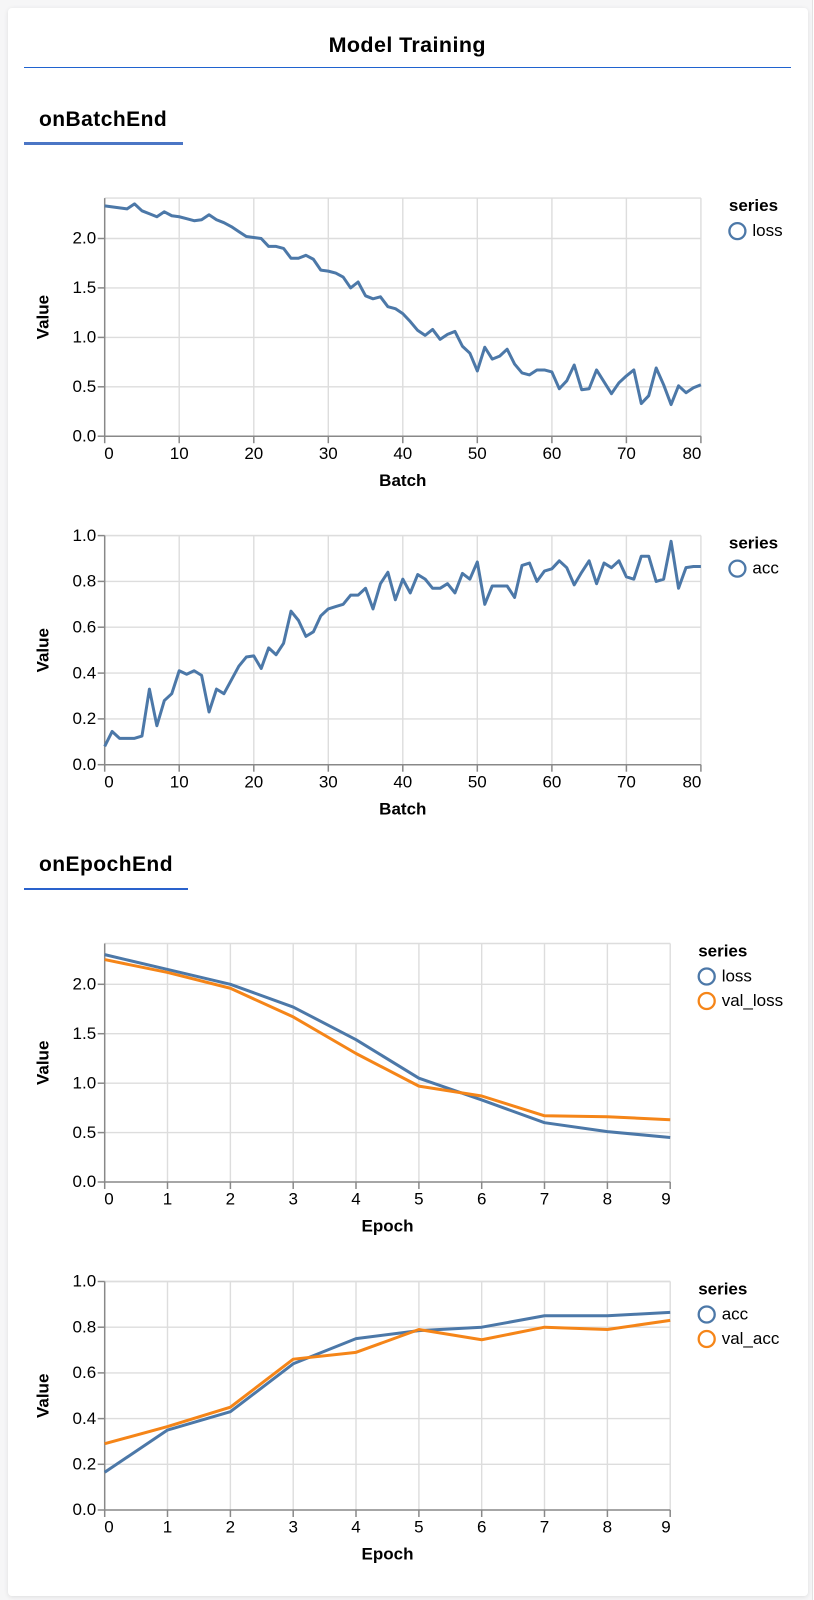  What do you see at coordinates (751, 1338) in the screenshot?
I see `svg-text: val_acc` at bounding box center [751, 1338].